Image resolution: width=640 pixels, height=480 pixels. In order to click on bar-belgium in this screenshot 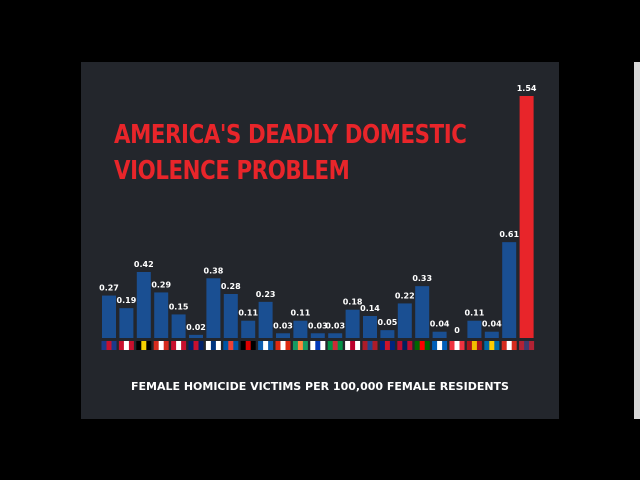, I will do `click(143, 305)`.